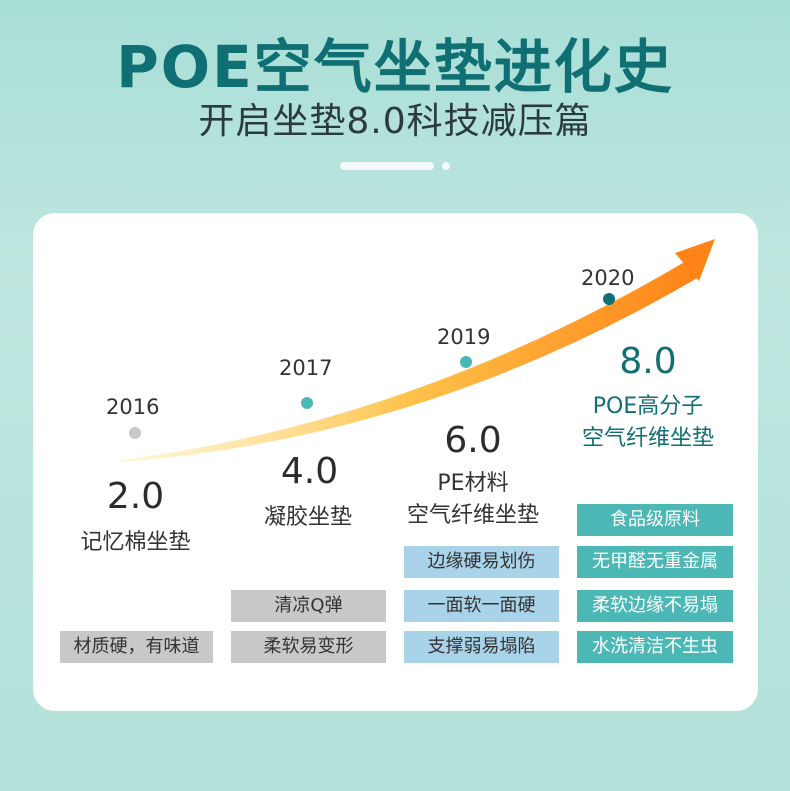 The height and width of the screenshot is (791, 790). I want to click on page-subtitle: 开启坐垫8.0科技减压篇, so click(395, 121).